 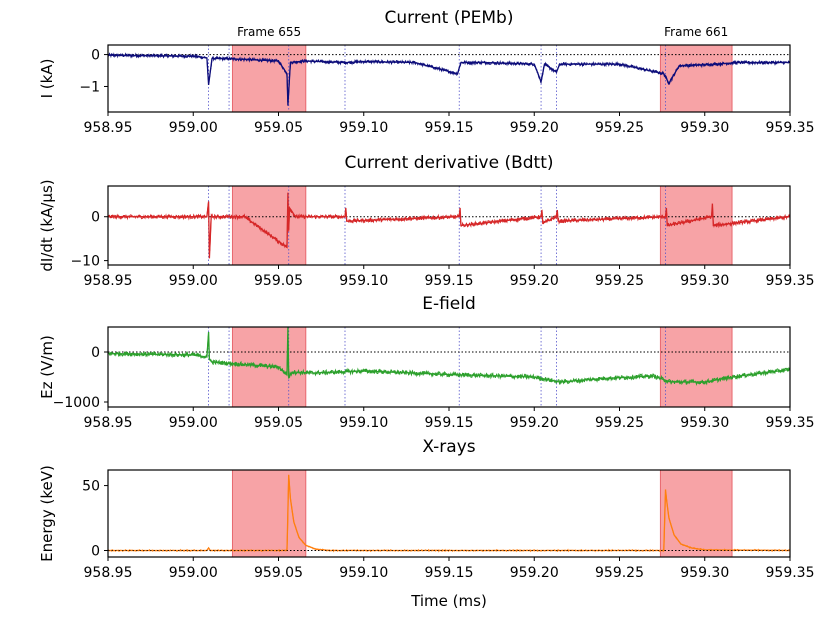 I want to click on y-axis-label: Ez (V/m), so click(x=47, y=367).